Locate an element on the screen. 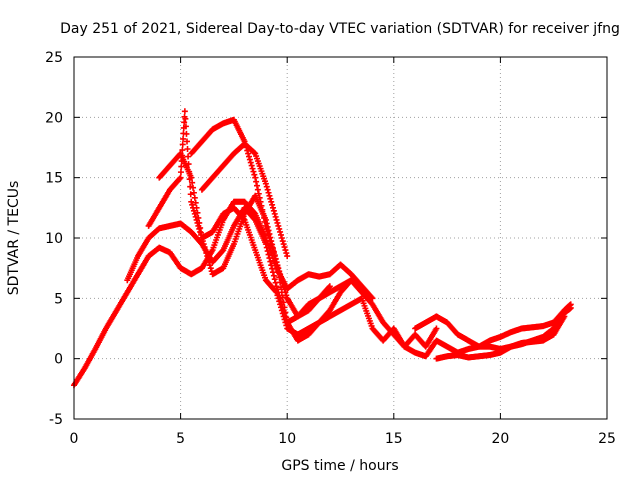 Image resolution: width=640 pixels, height=480 pixels. series-track-d is located at coordinates (255, 247).